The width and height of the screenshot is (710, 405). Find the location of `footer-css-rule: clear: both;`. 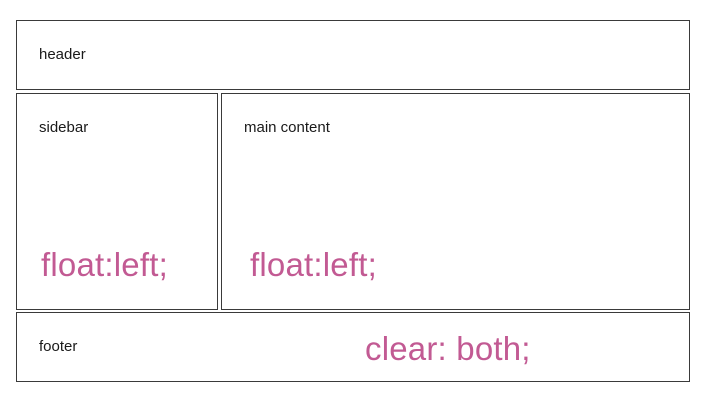

footer-css-rule: clear: both; is located at coordinates (448, 348).